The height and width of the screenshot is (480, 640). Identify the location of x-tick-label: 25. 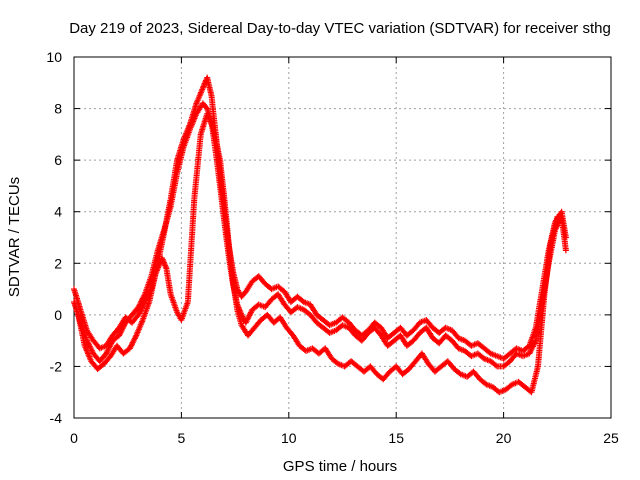
(611, 438).